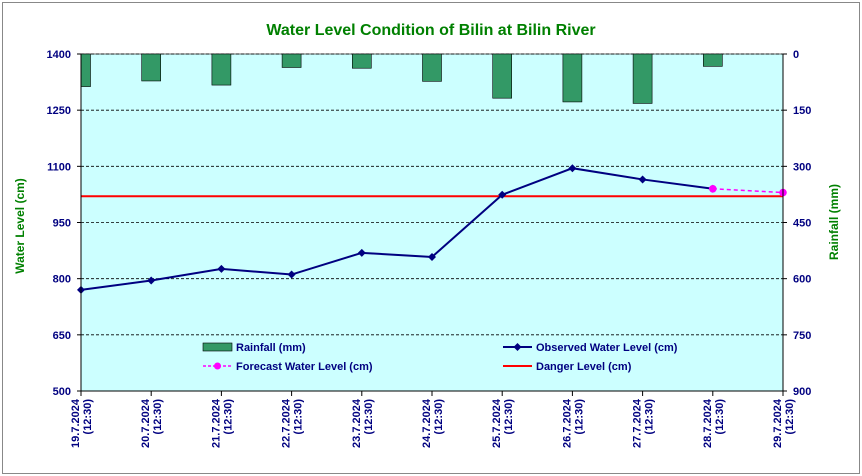 This screenshot has height=476, width=862. What do you see at coordinates (802, 111) in the screenshot?
I see `y2-tick-label: 150` at bounding box center [802, 111].